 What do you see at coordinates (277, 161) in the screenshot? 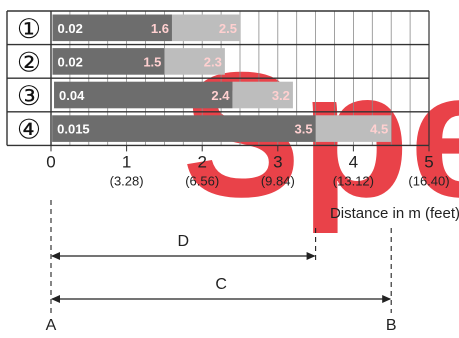
I see `tick-label: 3` at bounding box center [277, 161].